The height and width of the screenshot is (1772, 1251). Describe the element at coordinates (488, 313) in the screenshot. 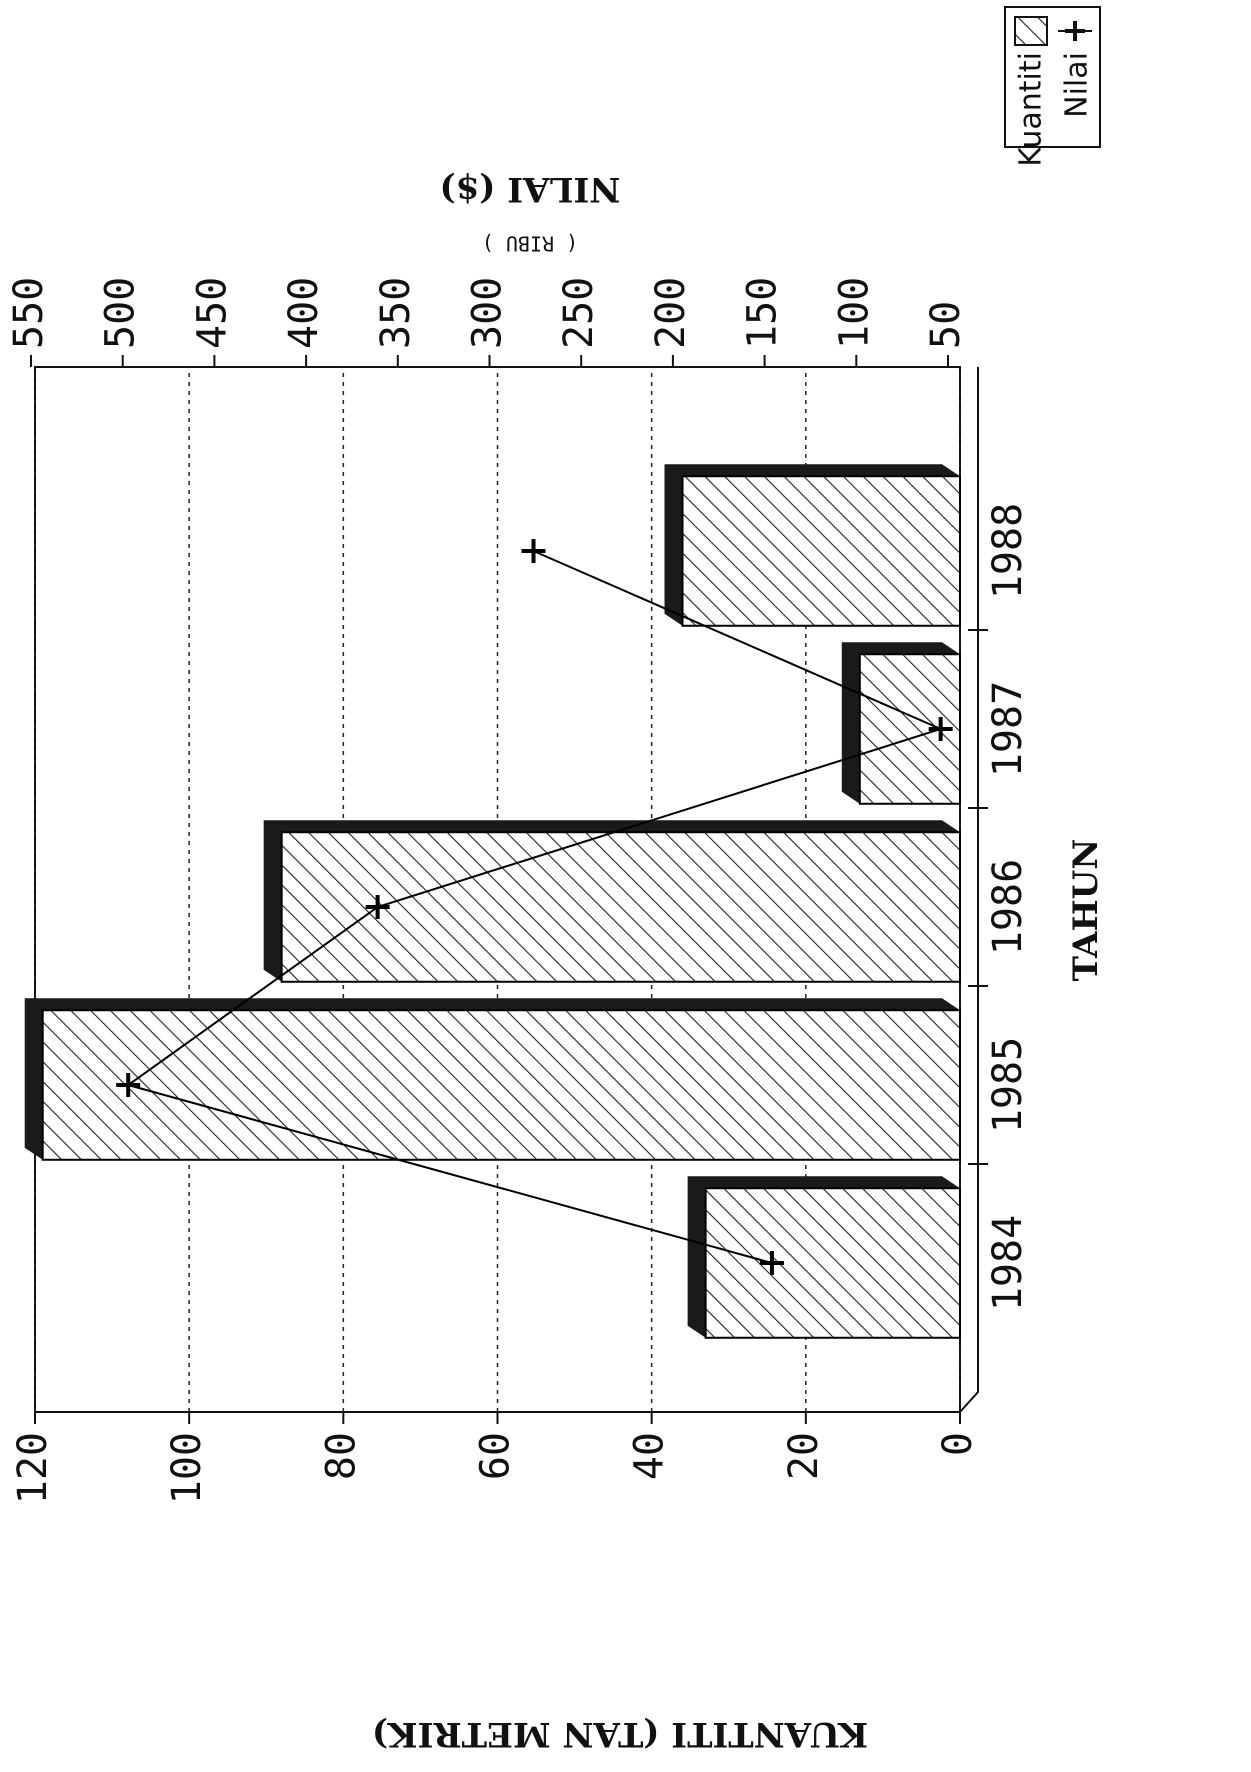

I see `y2-tick-label: 300` at that location.